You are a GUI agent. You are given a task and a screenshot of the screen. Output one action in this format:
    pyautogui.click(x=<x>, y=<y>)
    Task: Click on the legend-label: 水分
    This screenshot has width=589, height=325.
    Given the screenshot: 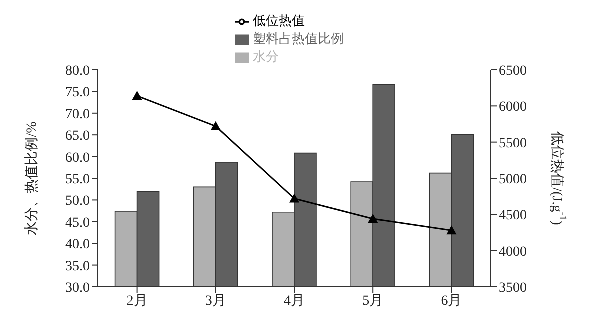 What is the action you would take?
    pyautogui.click(x=266, y=56)
    